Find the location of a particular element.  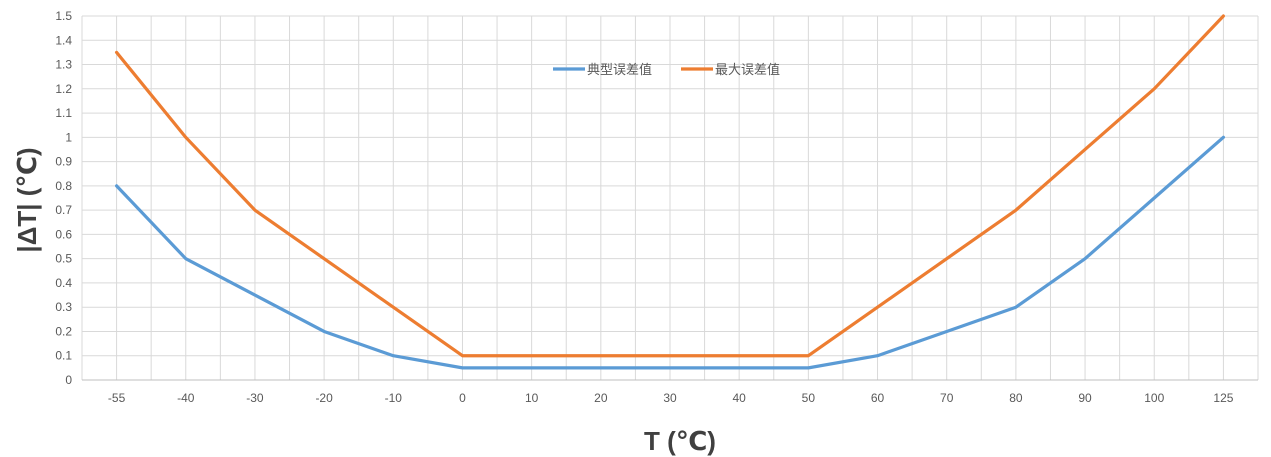

x-tick-label: 10 is located at coordinates (532, 398).